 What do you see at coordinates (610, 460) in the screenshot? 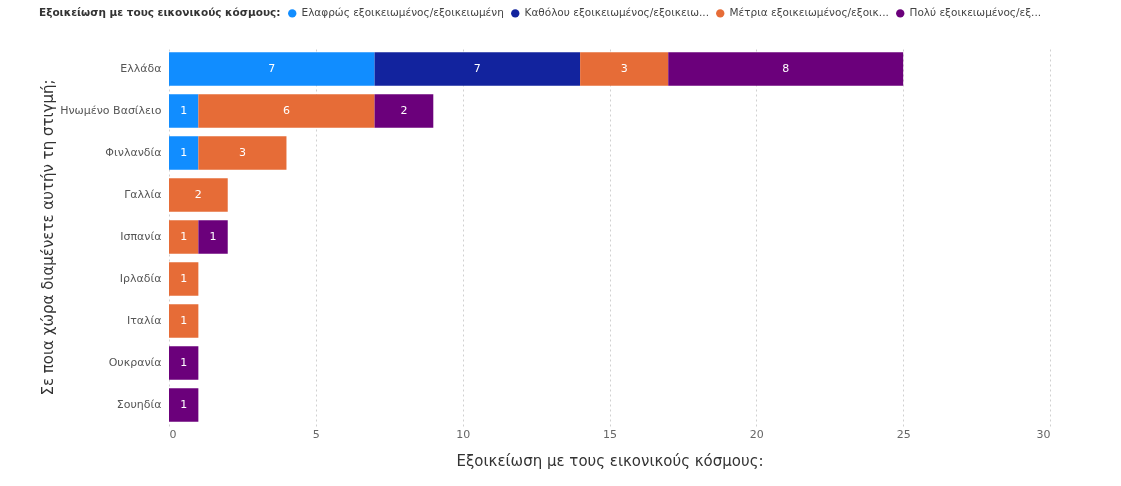
I see `x-axis-title: Εξοικείωση με τους εικονικούς κόσμους:` at bounding box center [610, 460].